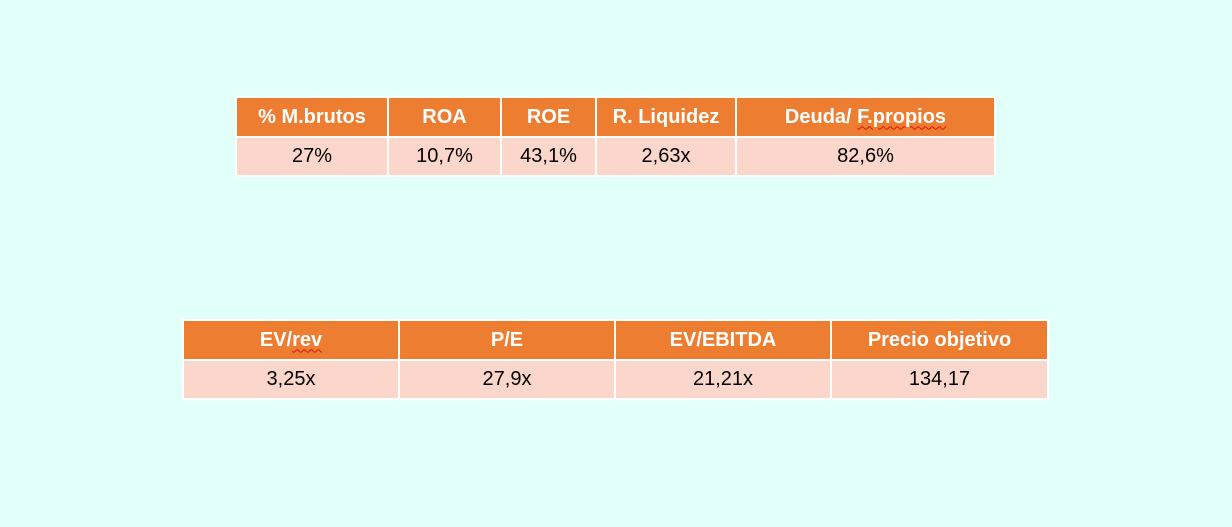 The image size is (1232, 527). I want to click on header-cell-roe: ROE, so click(548, 117).